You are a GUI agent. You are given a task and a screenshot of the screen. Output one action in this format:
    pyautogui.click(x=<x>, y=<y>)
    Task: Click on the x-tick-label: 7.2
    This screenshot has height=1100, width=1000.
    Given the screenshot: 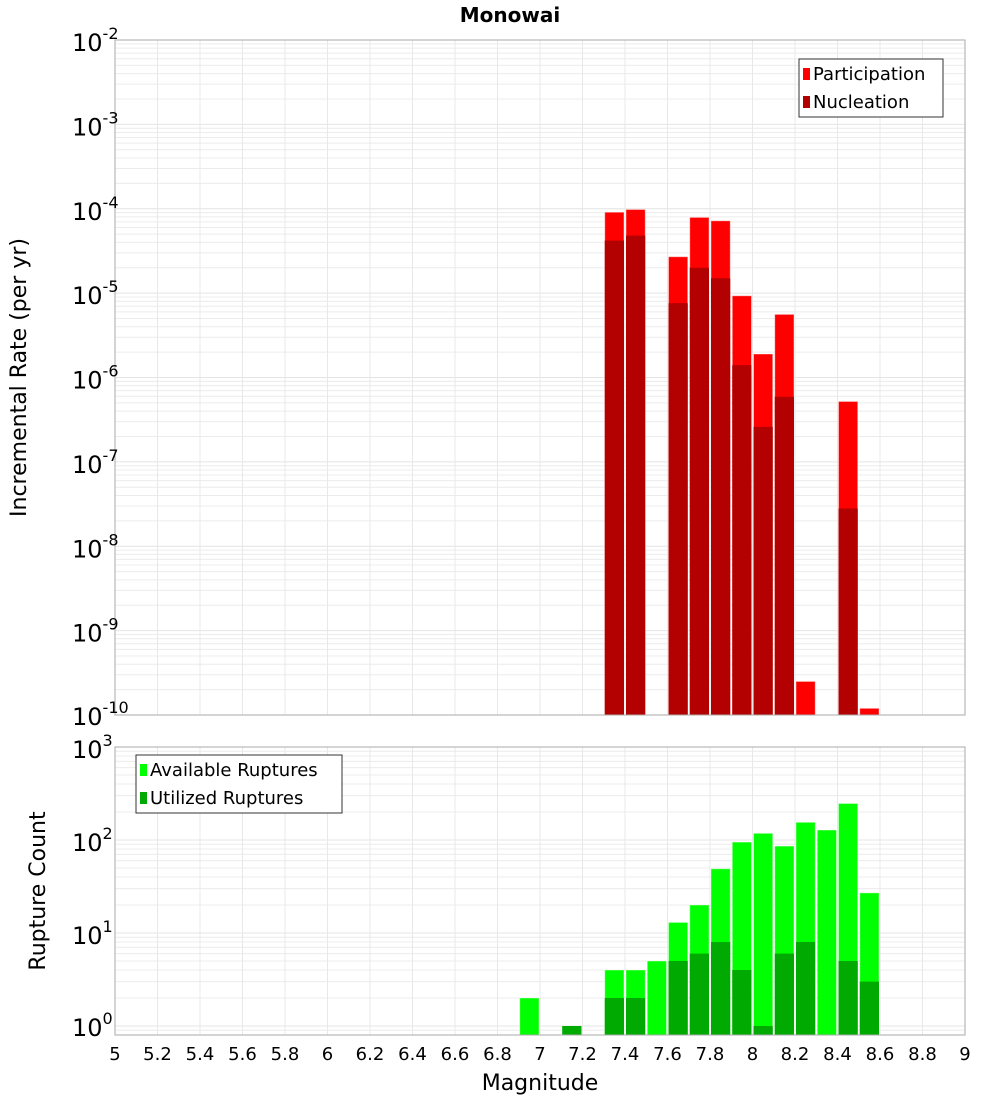 What is the action you would take?
    pyautogui.click(x=582, y=1054)
    